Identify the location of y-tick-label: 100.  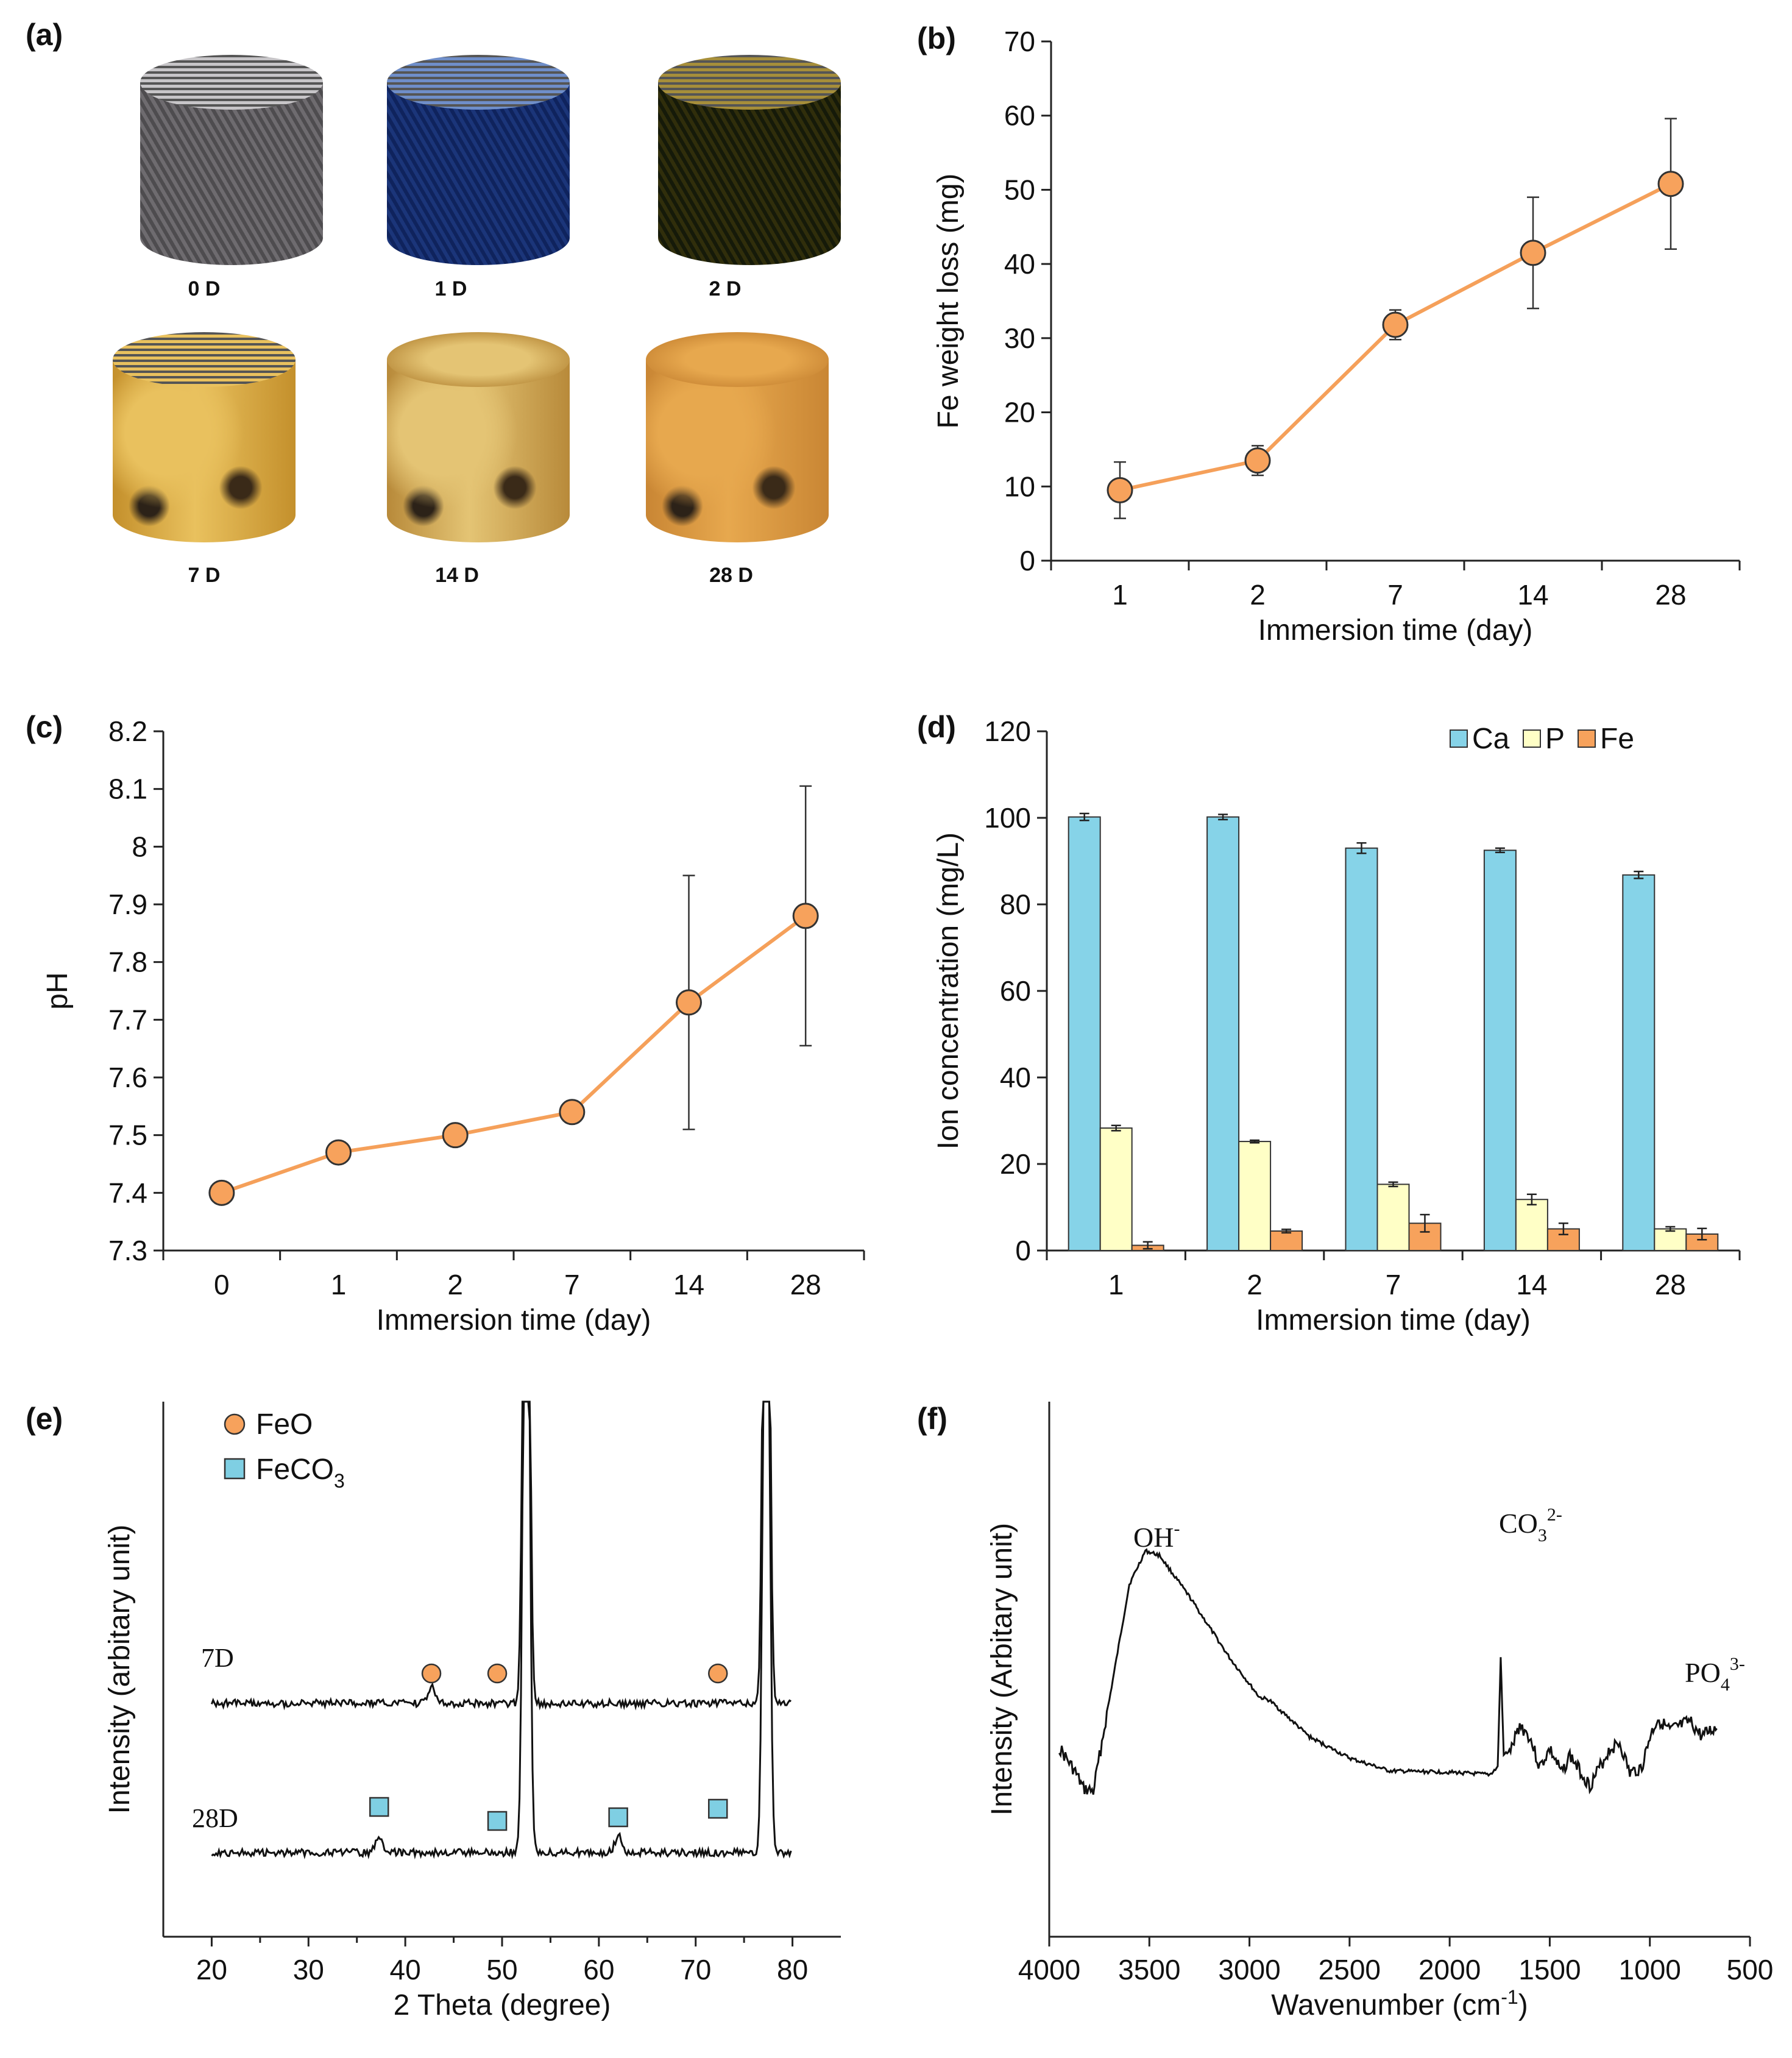
(1008, 818).